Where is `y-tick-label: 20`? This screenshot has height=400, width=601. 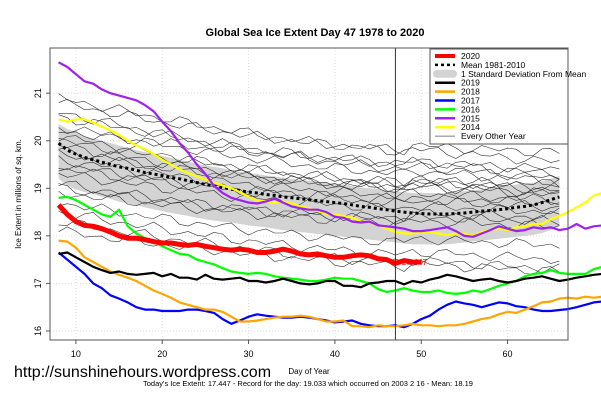 y-tick-label: 20 is located at coordinates (38, 141).